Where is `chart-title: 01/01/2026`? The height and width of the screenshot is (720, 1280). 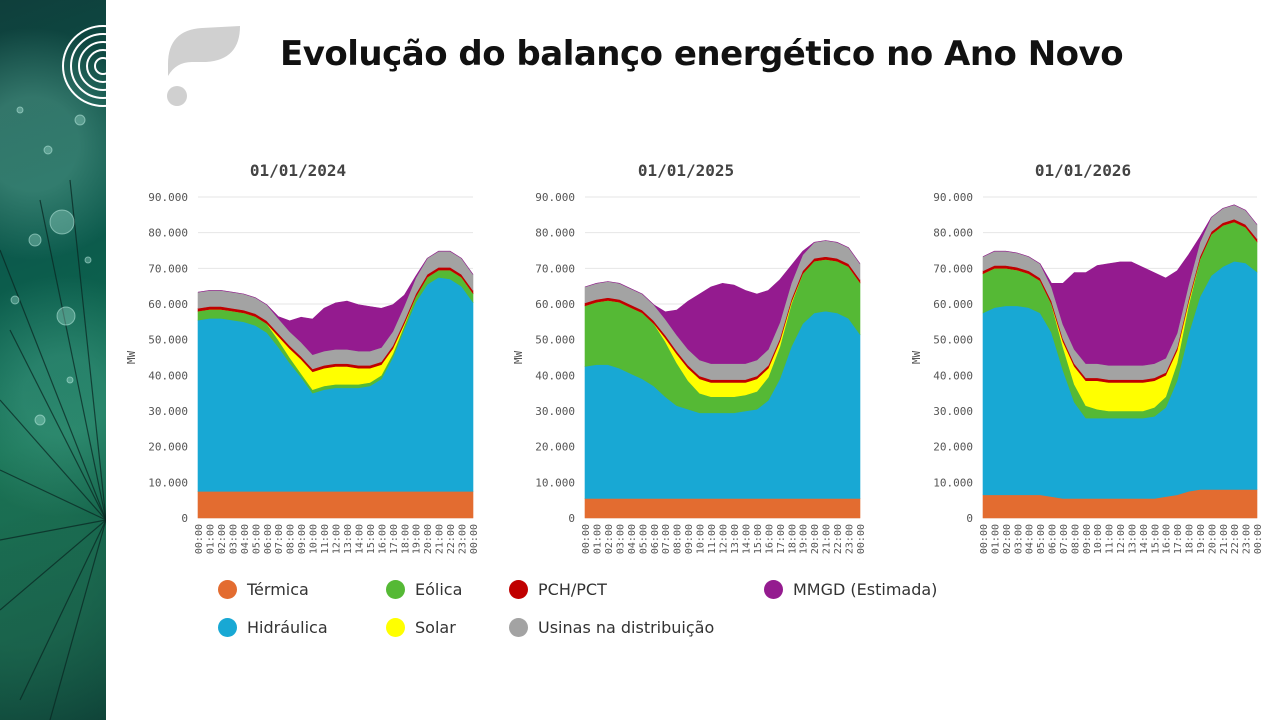
chart-title: 01/01/2026 is located at coordinates (1083, 170).